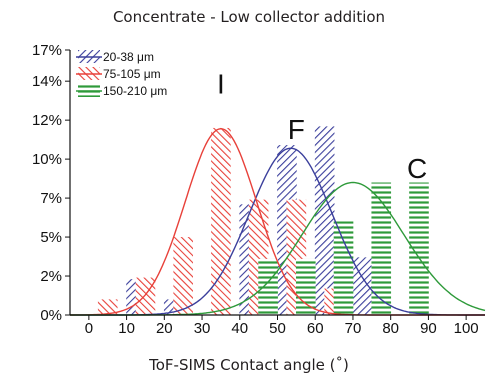 The height and width of the screenshot is (383, 498). I want to click on chart-title: Concentrate - Low collector addition, so click(249, 17).